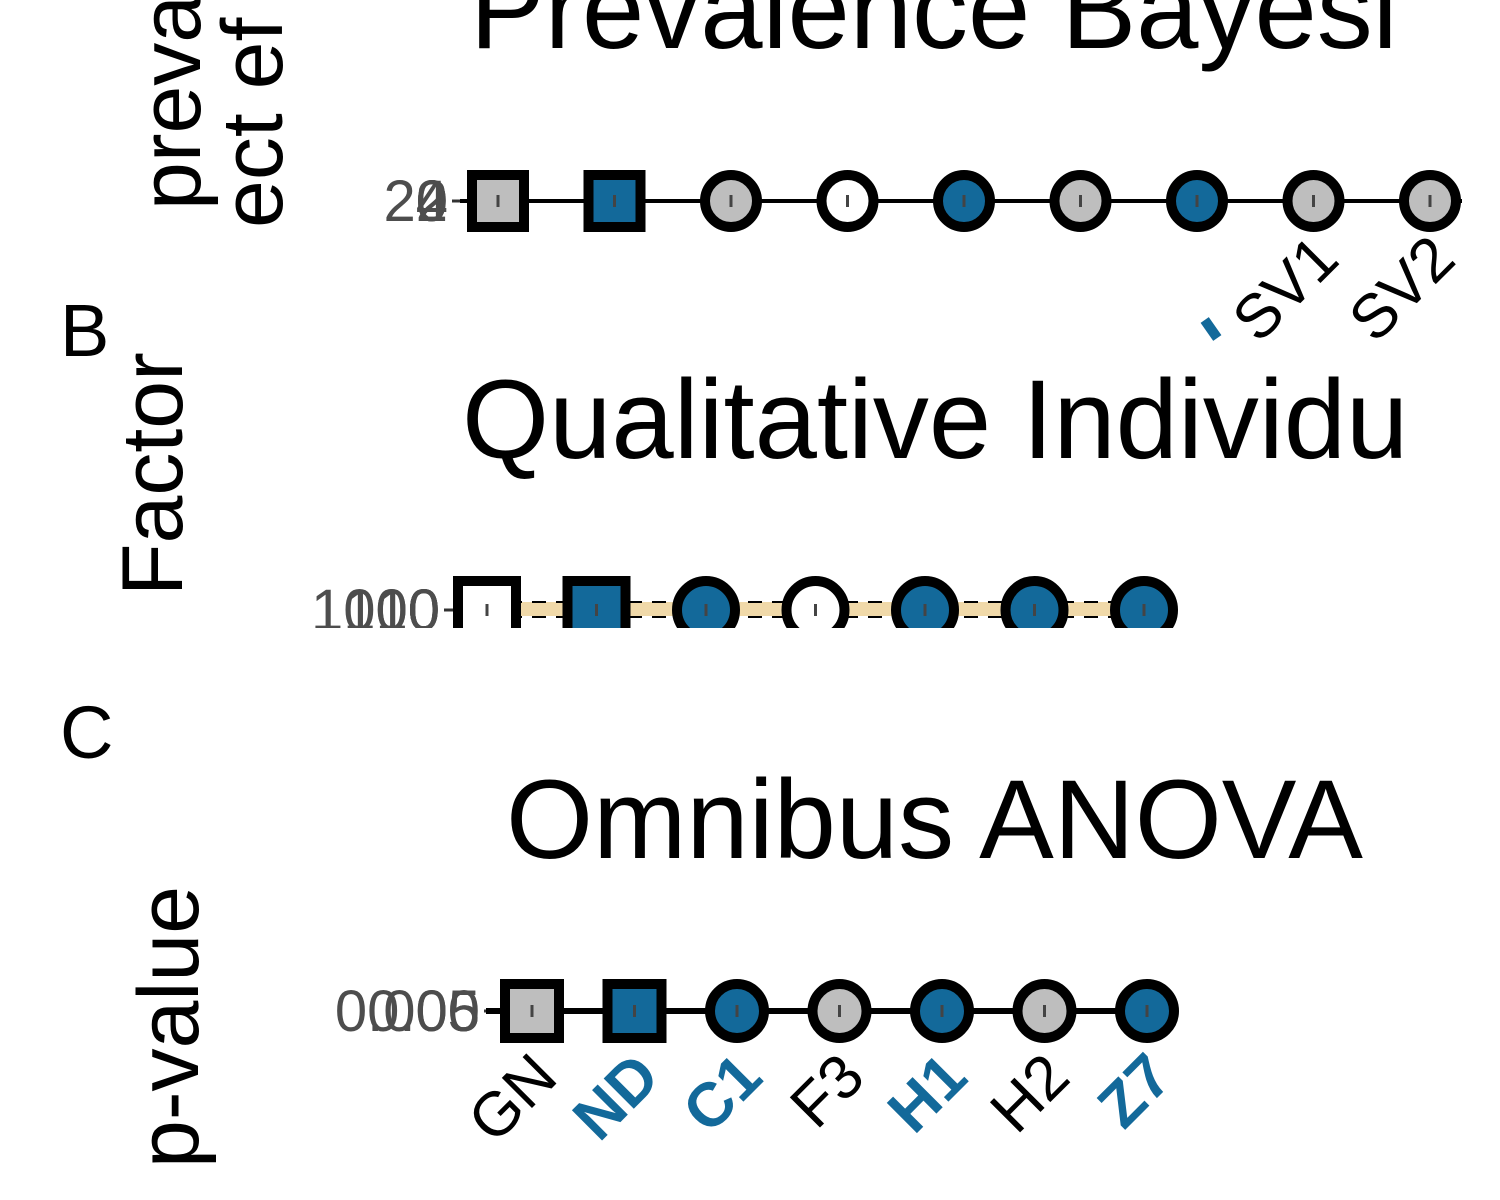 Image resolution: width=1500 pixels, height=1200 pixels. Describe the element at coordinates (1286, 289) in the screenshot. I see `panel-a-x-tick-label-7: SV1` at that location.